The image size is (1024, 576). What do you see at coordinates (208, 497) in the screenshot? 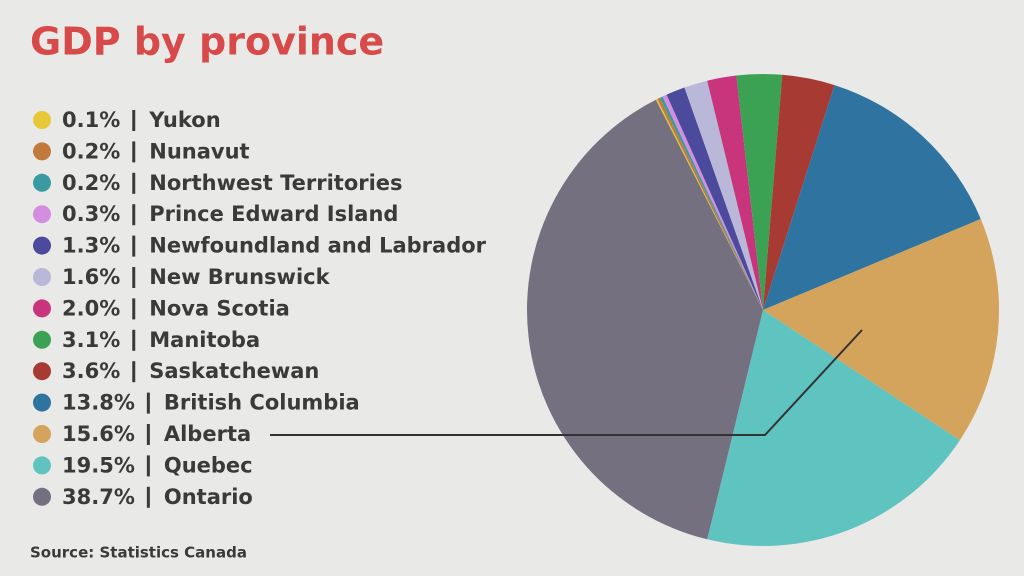
I see `legend-label: Ontario` at bounding box center [208, 497].